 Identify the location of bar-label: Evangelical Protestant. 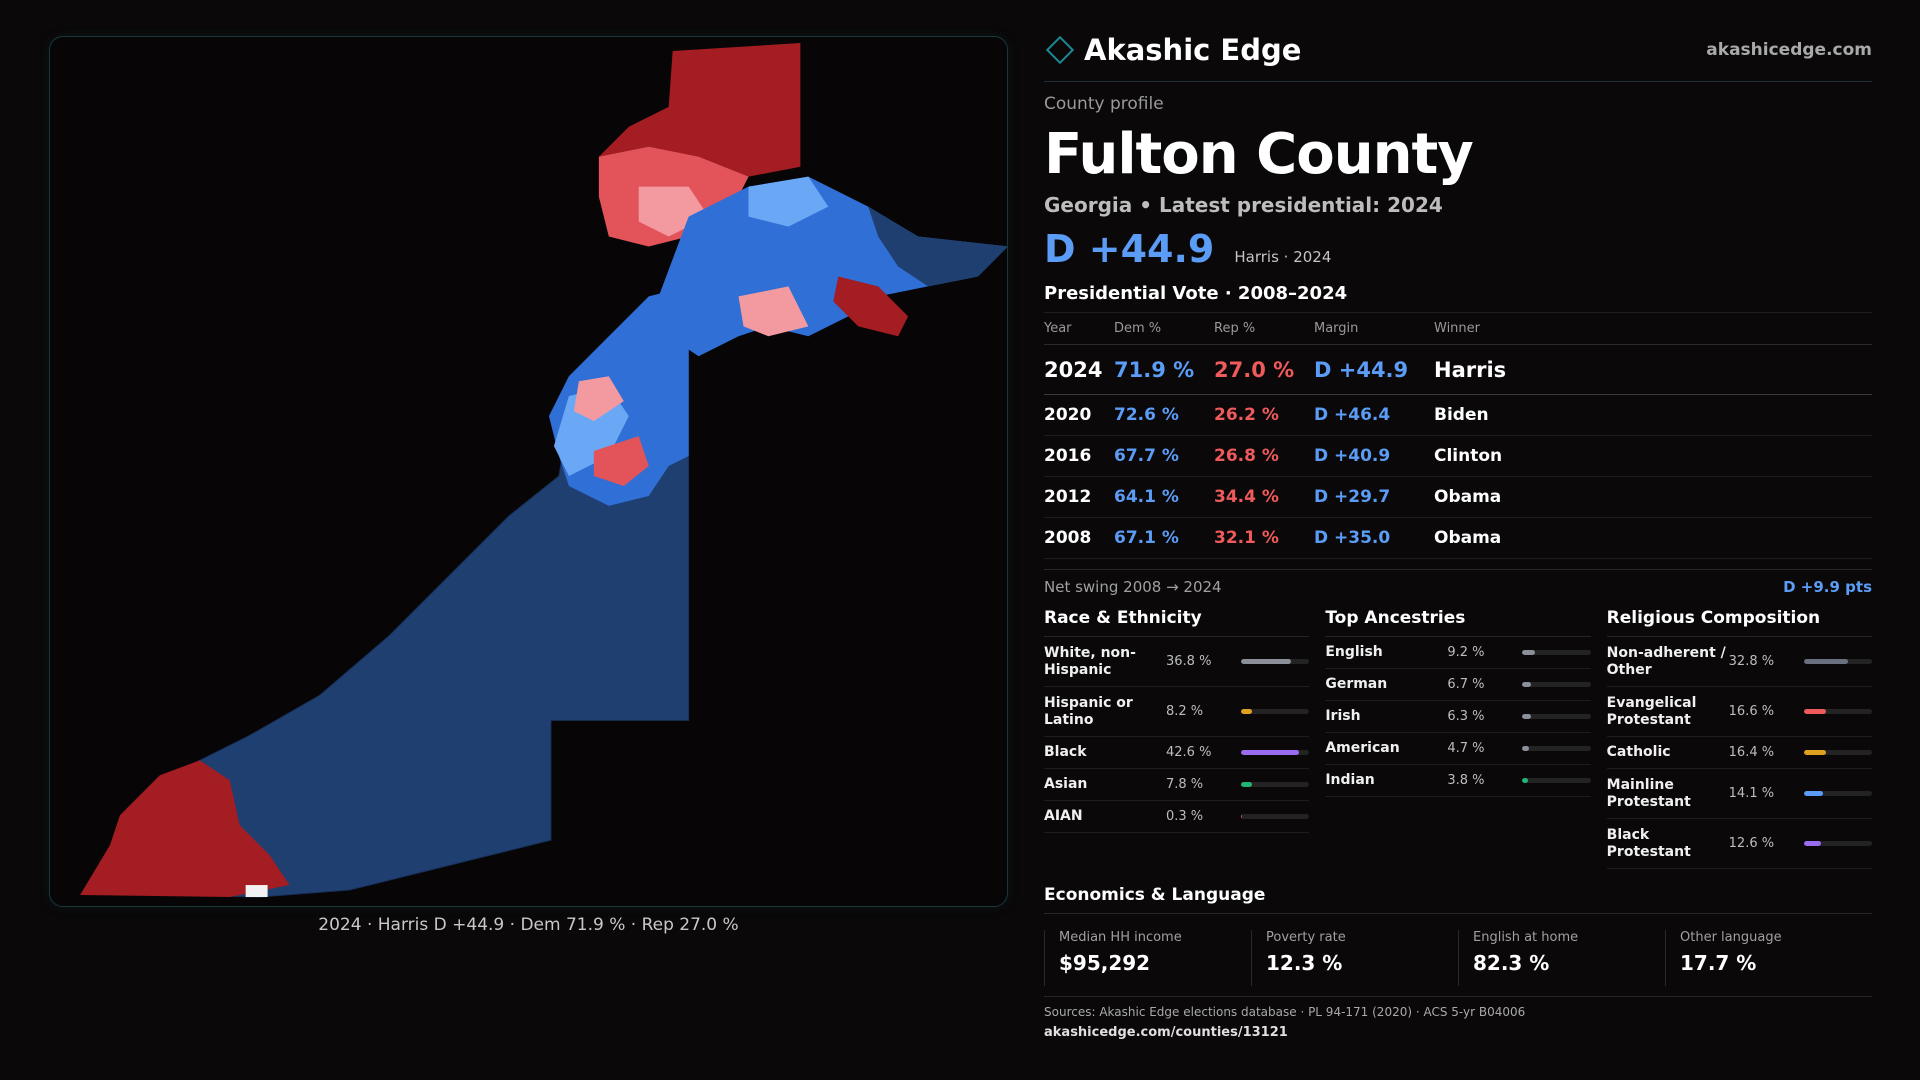
(1651, 711).